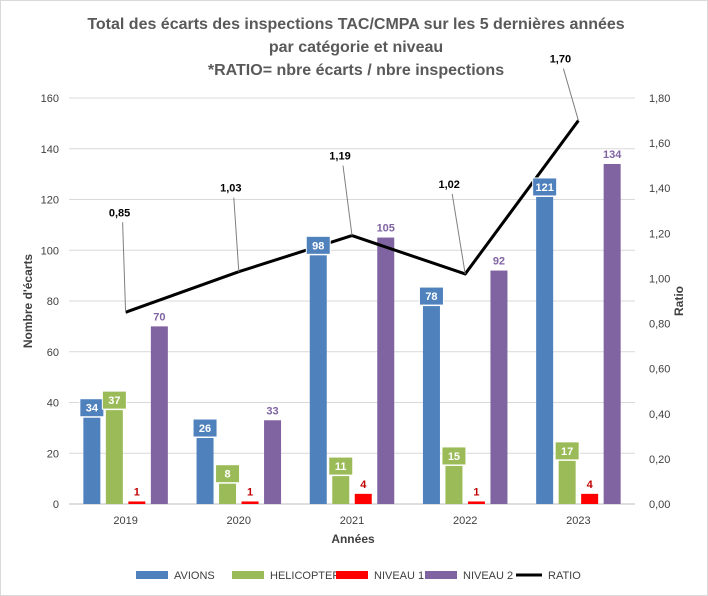 The height and width of the screenshot is (596, 708). Describe the element at coordinates (564, 576) in the screenshot. I see `legend-label: RATIO` at that location.